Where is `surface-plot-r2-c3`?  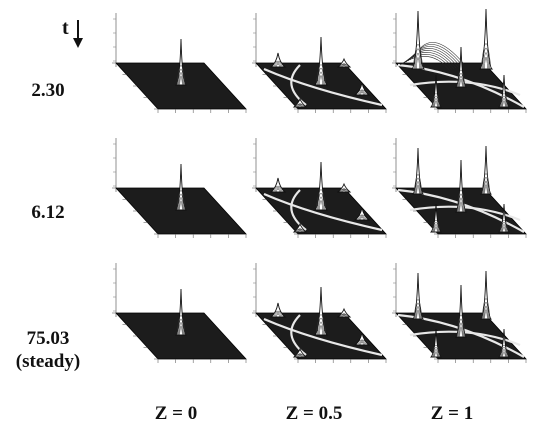
surface-plot-r2-c3 is located at coordinates (459, 188).